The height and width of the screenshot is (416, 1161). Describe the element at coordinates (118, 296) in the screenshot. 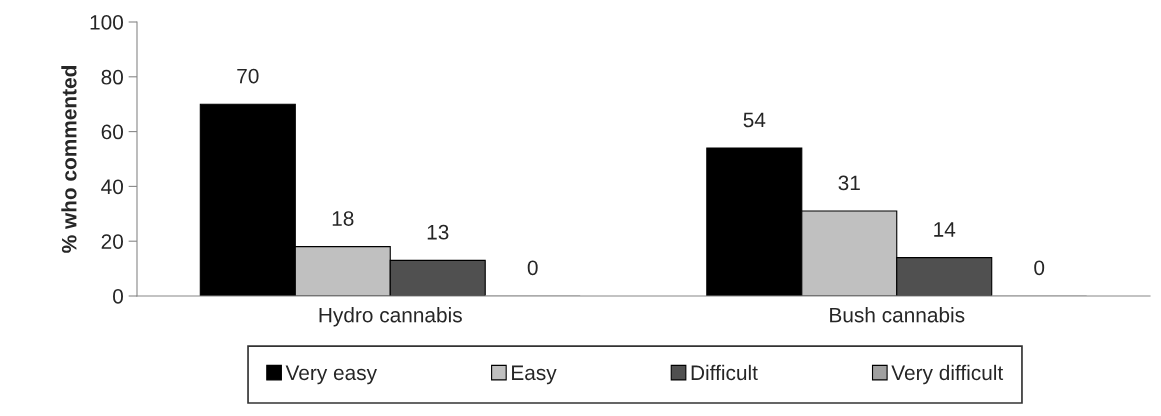

I see `y-tick-label: 0` at that location.